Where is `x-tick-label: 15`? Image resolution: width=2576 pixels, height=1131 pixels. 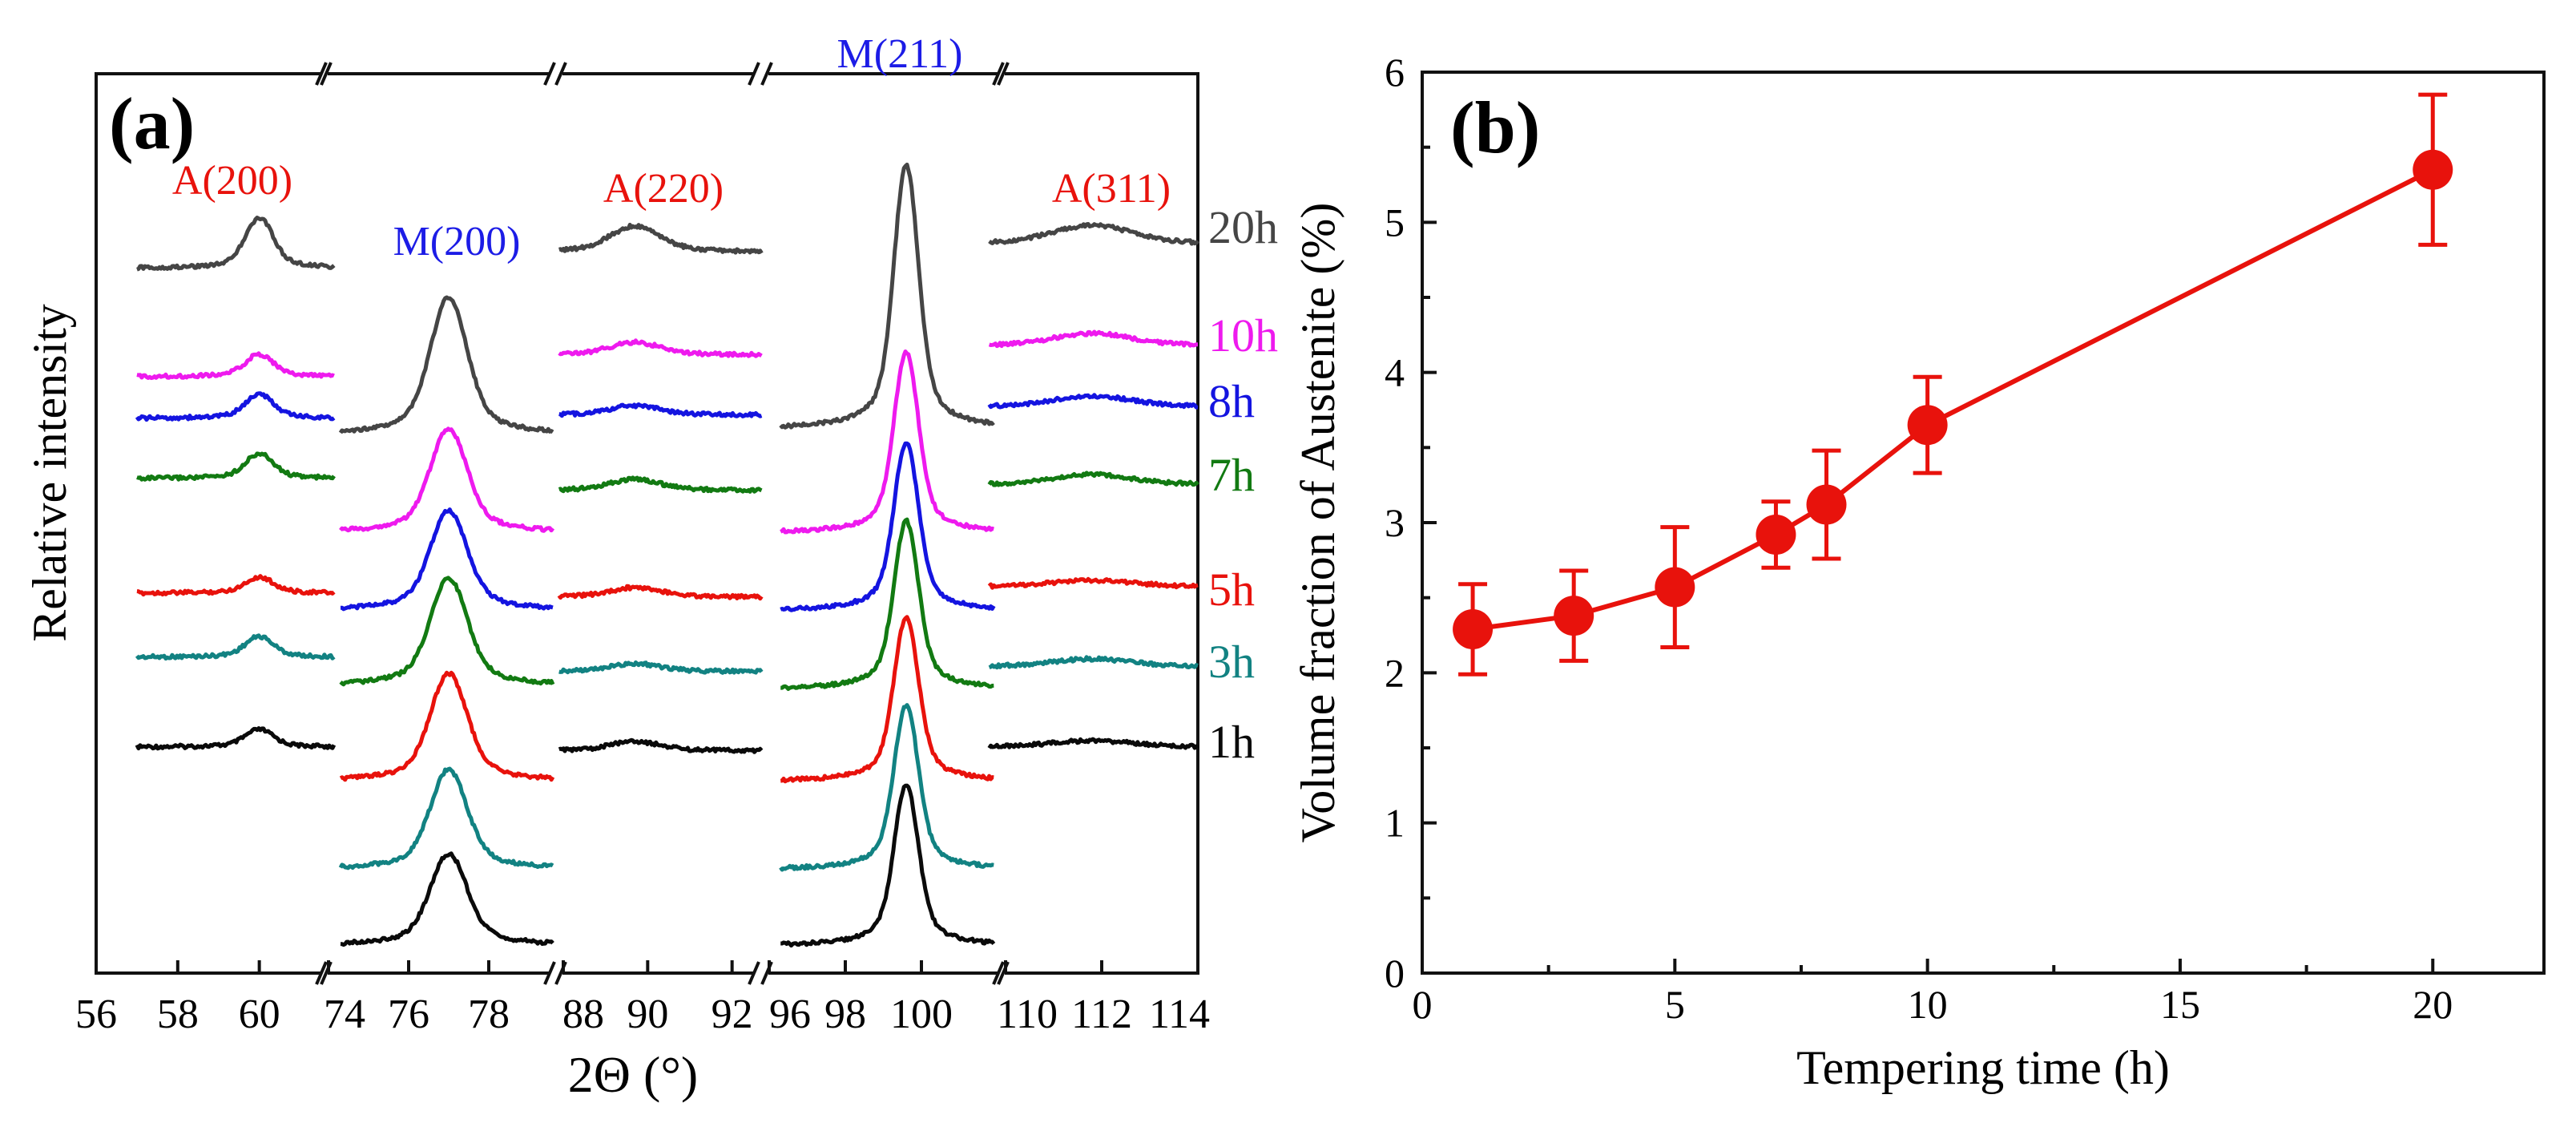
x-tick-label: 15 is located at coordinates (2180, 1004).